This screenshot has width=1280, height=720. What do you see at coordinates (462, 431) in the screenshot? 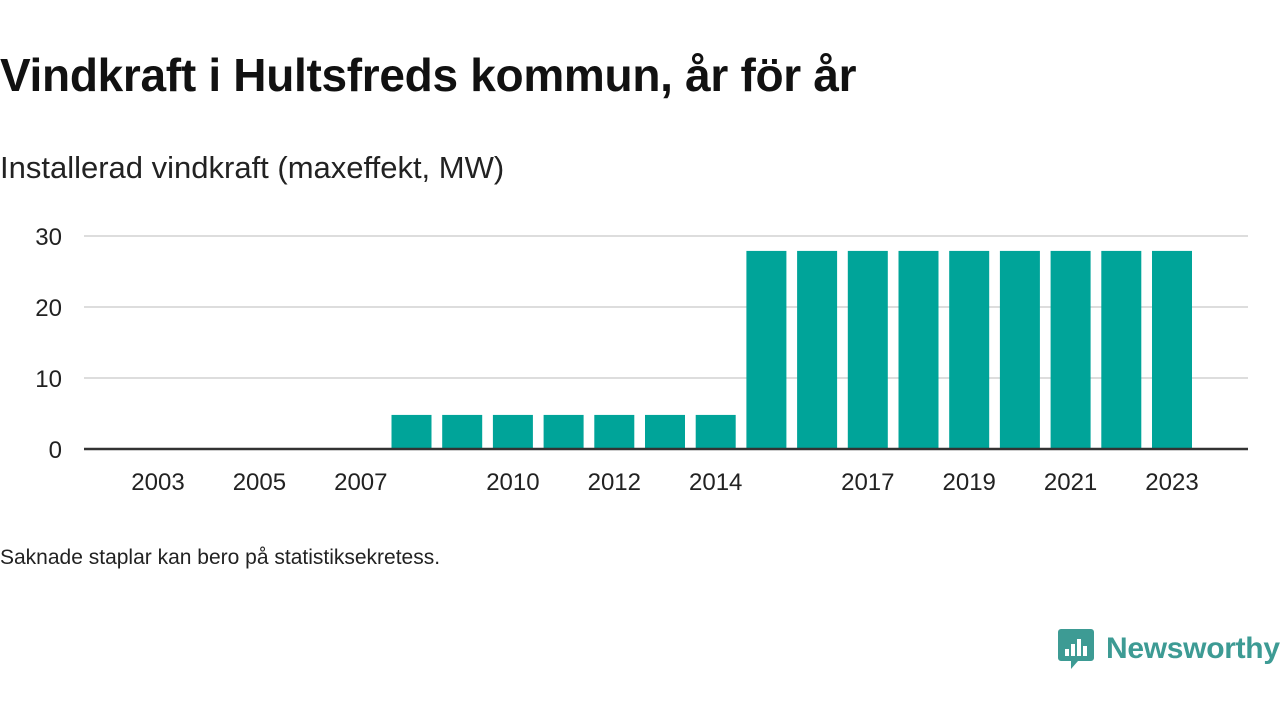
I see `bar-2009` at bounding box center [462, 431].